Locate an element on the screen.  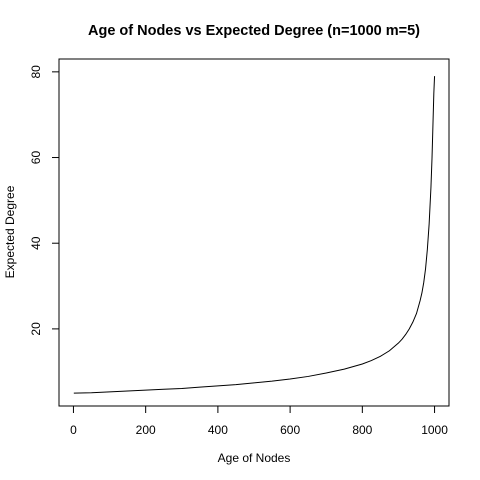
y-tick-label: 60 is located at coordinates (36, 158).